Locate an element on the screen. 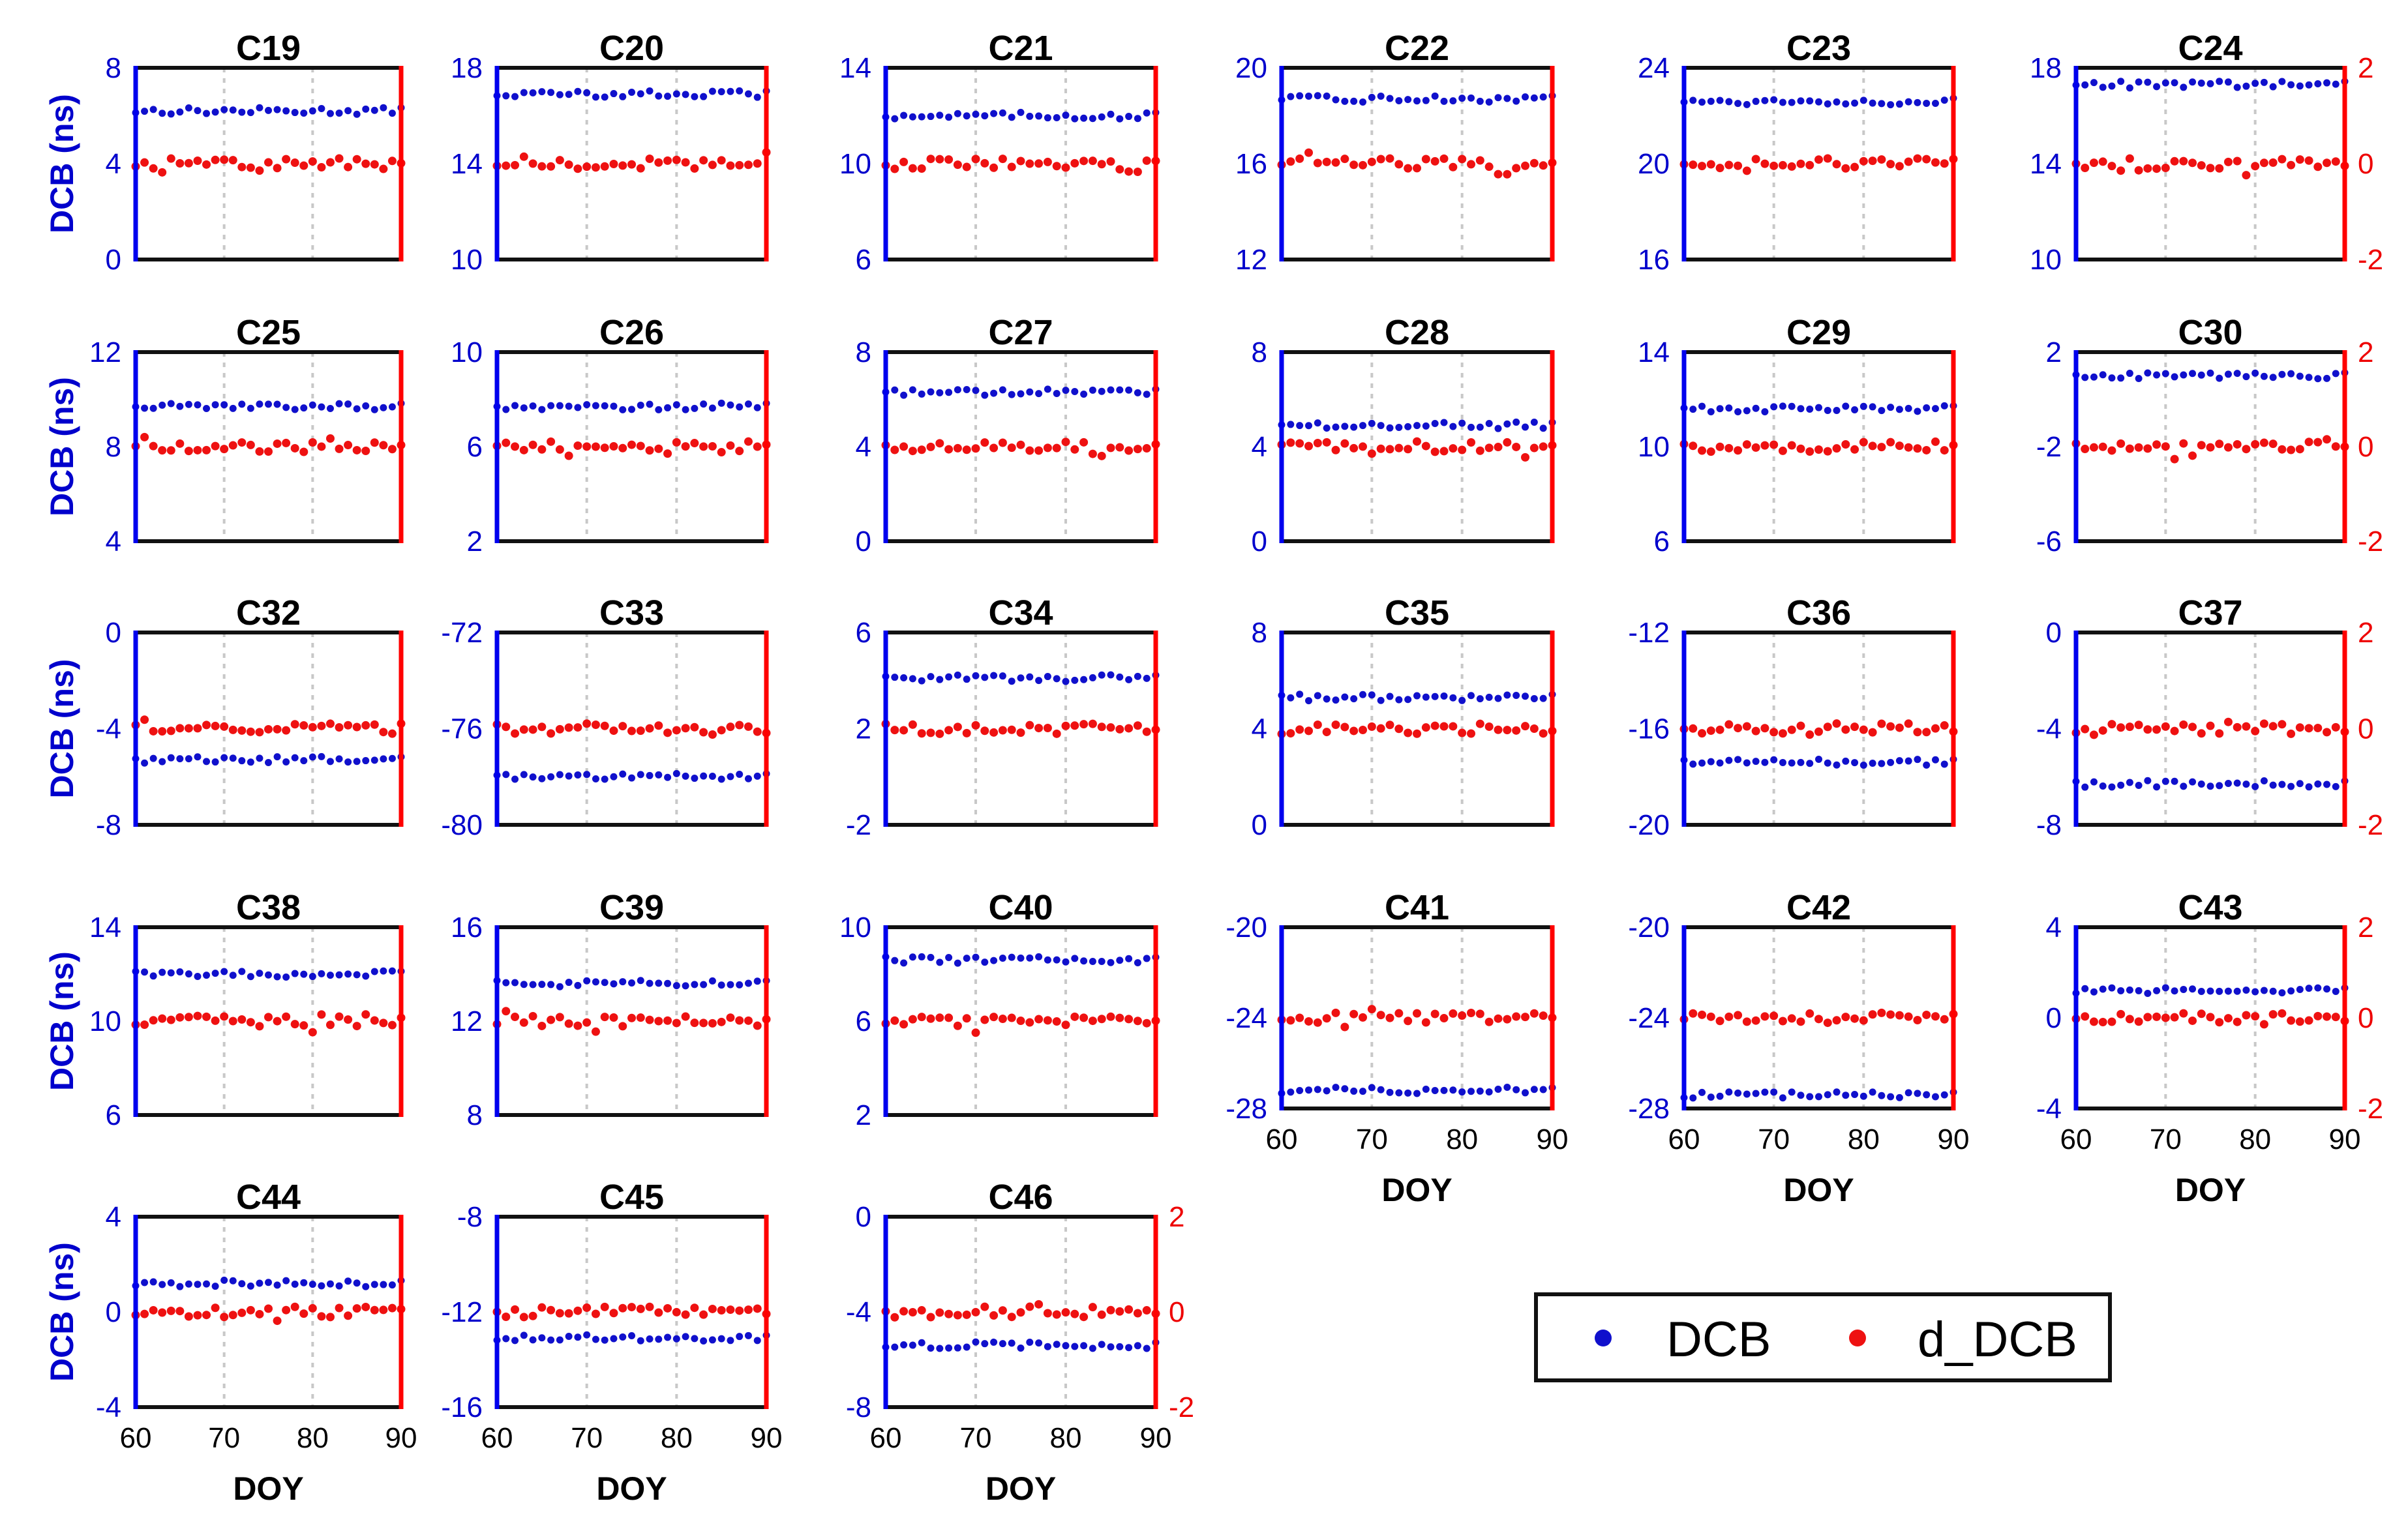 Image resolution: width=2408 pixels, height=1531 pixels. right-tick-label: 0 is located at coordinates (2366, 447).